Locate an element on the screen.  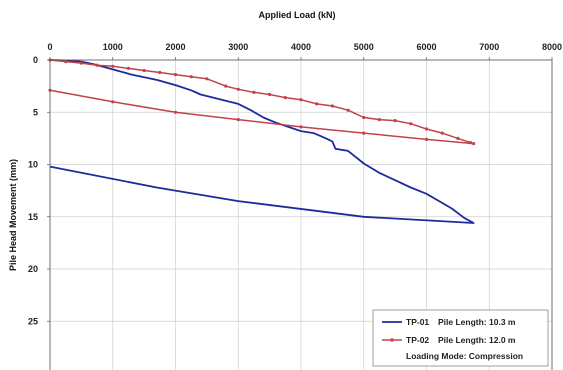
x-tick-label: 2000 is located at coordinates (175, 47).